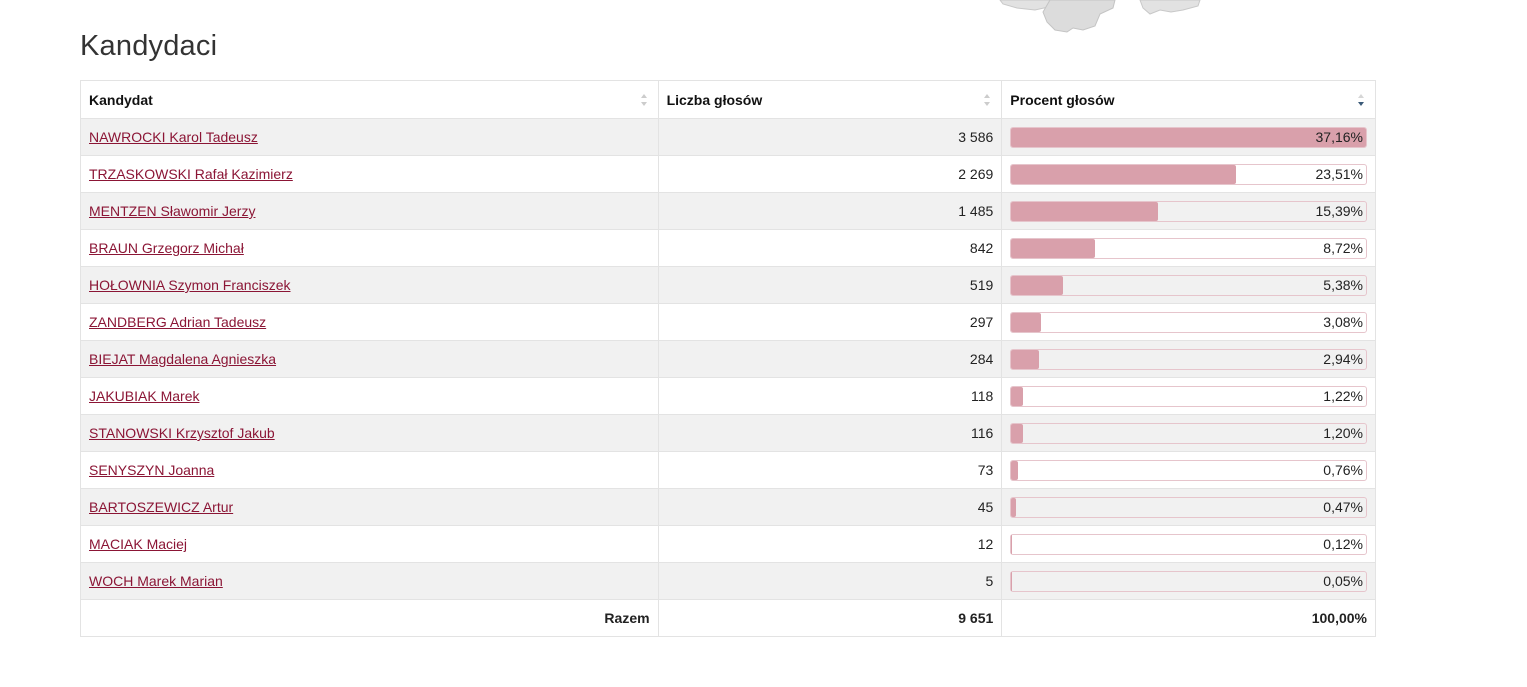 This screenshot has width=1527, height=687. Describe the element at coordinates (369, 322) in the screenshot. I see `candidate-cell: ZANDBERG Adrian Tadeusz` at that location.